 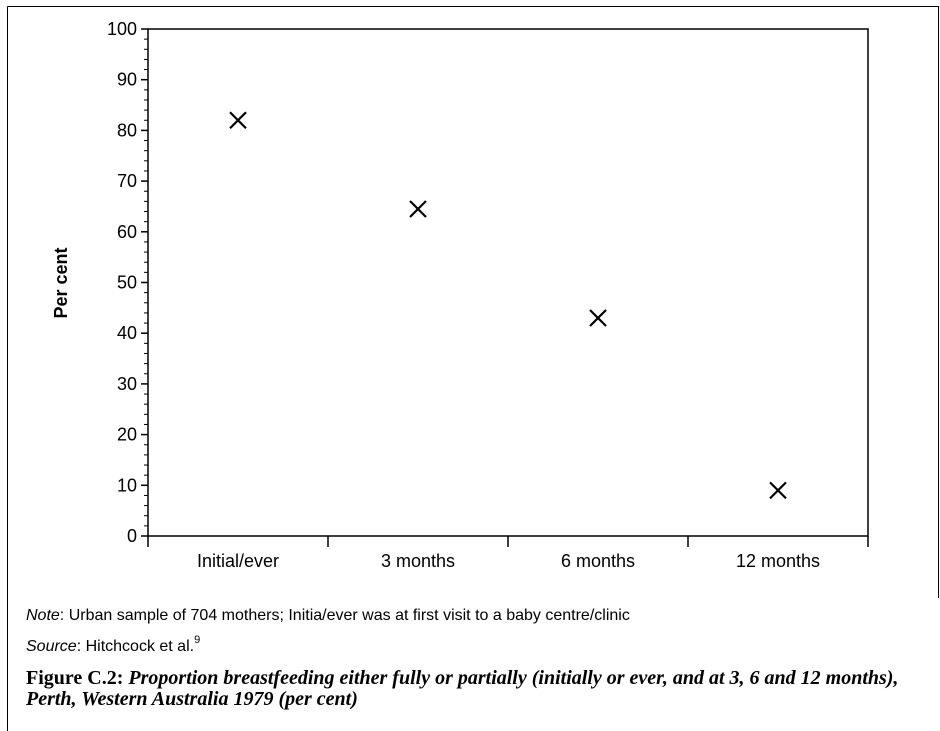 What do you see at coordinates (43, 615) in the screenshot?
I see `note-lead: Note` at bounding box center [43, 615].